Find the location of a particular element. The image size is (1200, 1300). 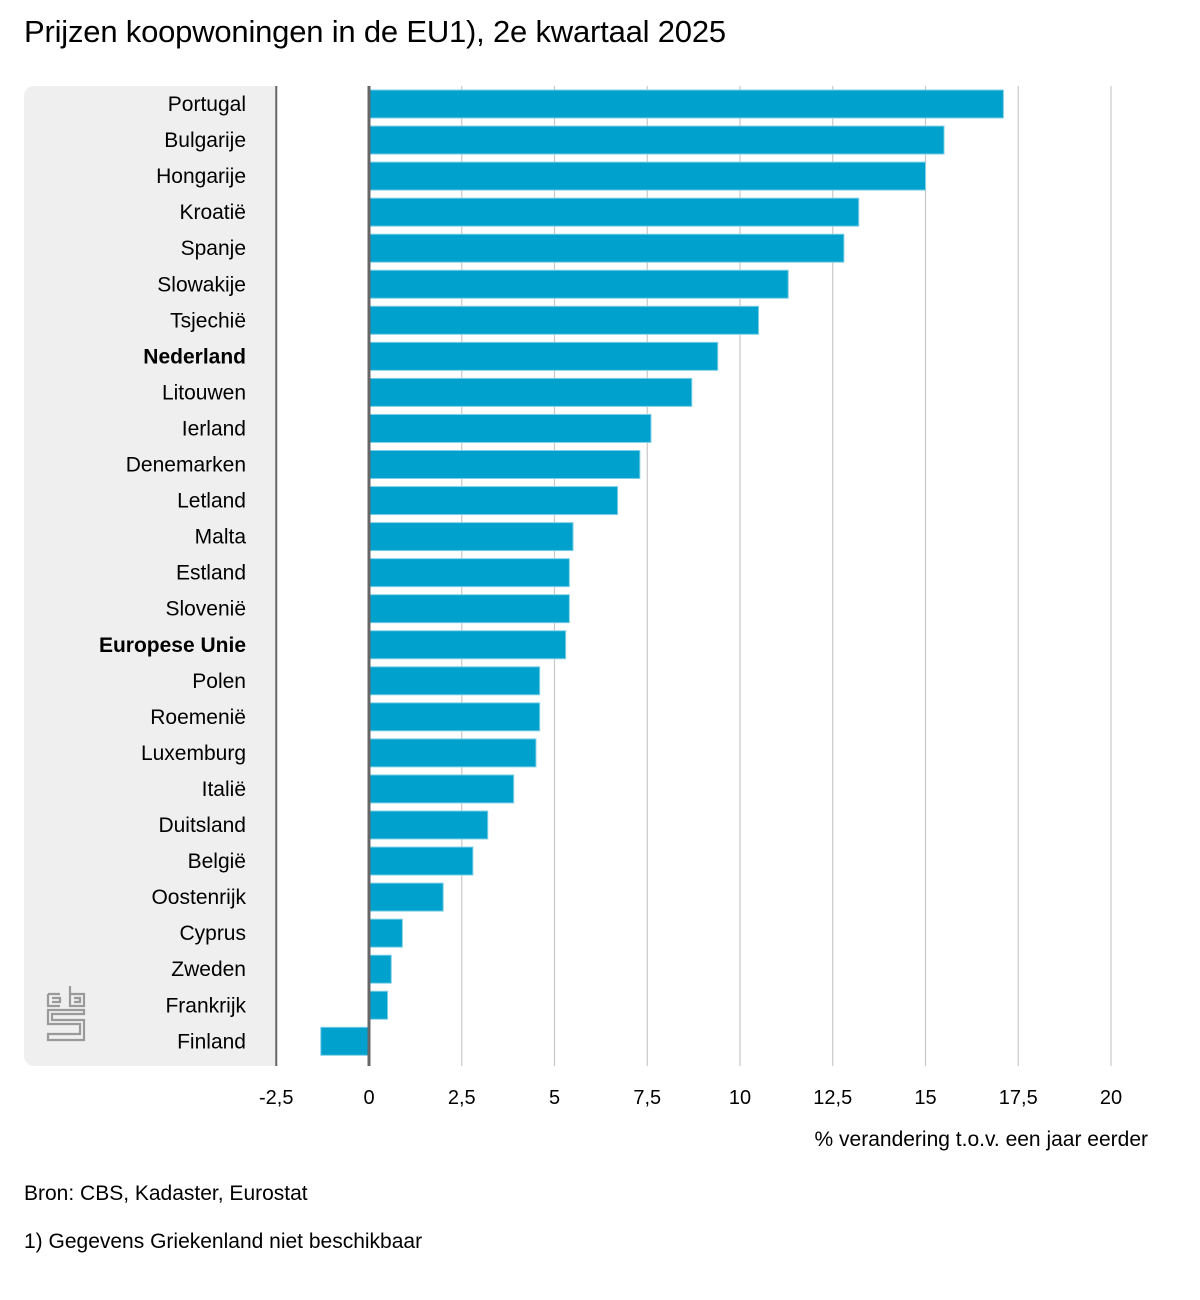

bar-malta is located at coordinates (471, 537).